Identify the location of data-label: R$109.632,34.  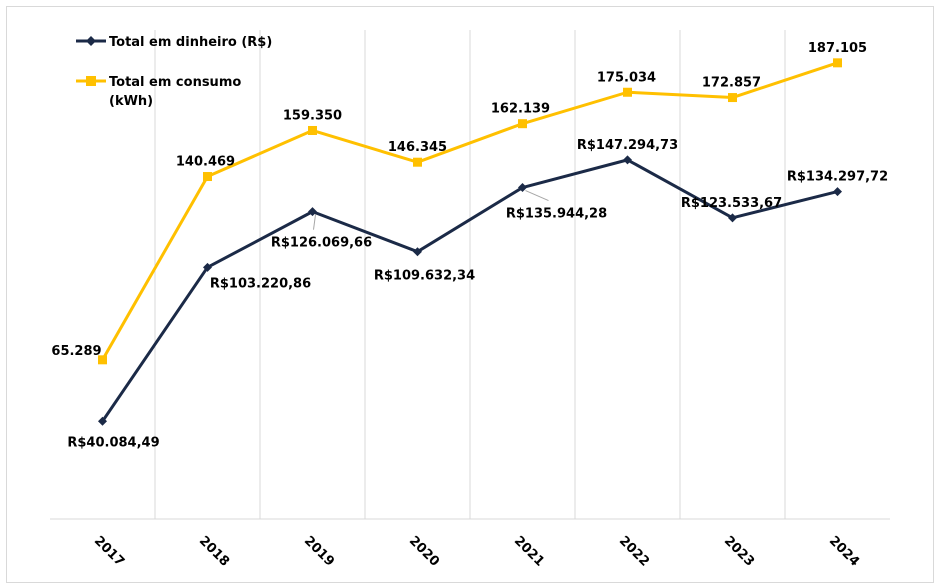
(424, 276).